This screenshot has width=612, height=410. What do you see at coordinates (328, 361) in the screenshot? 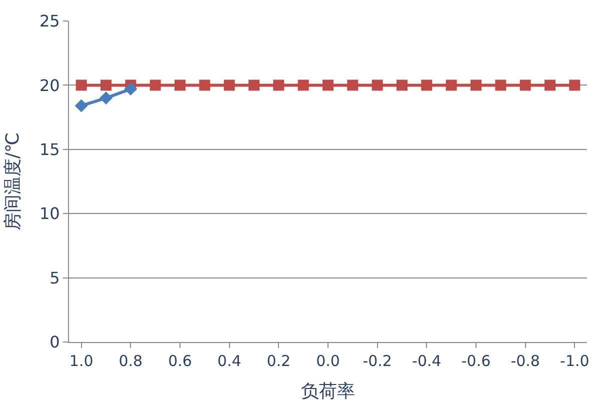
I see `x-tick-label: 0.0` at bounding box center [328, 361].